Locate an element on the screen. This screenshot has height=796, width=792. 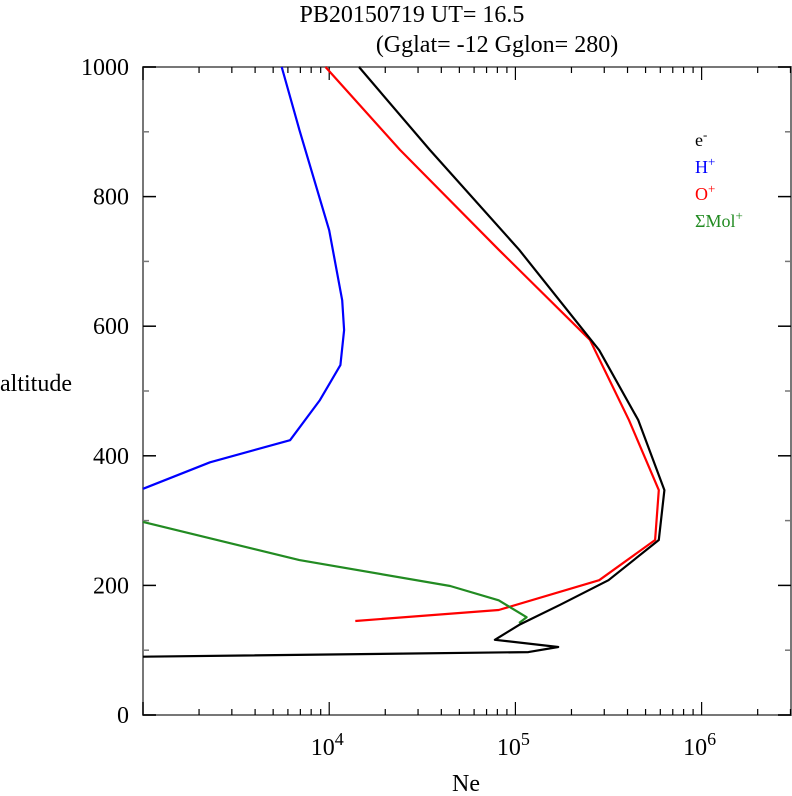
x-tick-labels: 10⁴ 10⁵ 10⁶ is located at coordinates (513, 745).